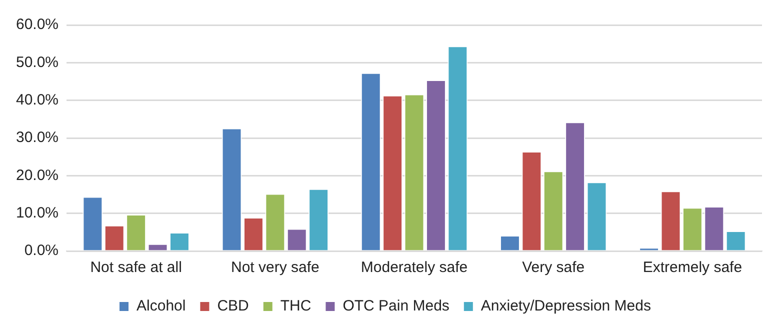 This screenshot has width=778, height=324. Describe the element at coordinates (161, 306) in the screenshot. I see `legend-label: Alcohol` at that location.